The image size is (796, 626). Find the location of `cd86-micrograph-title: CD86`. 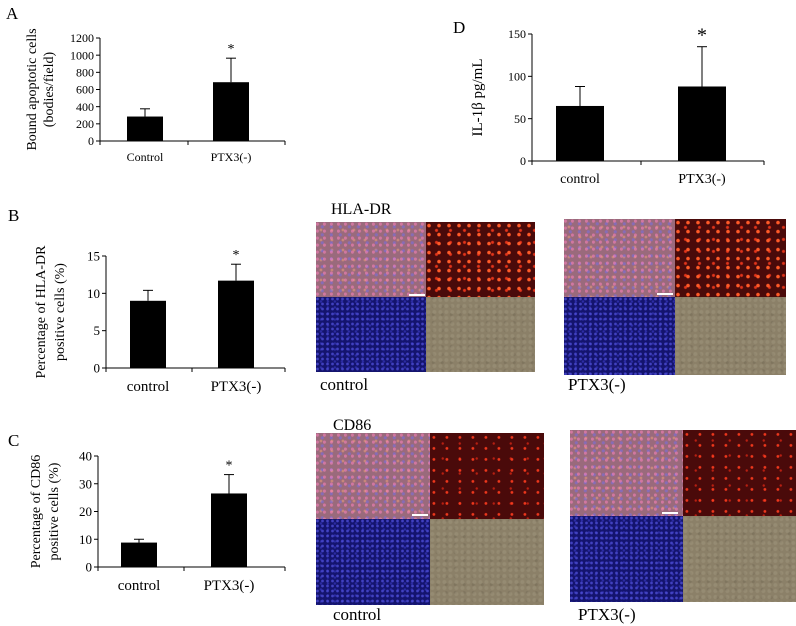

cd86-micrograph-title: CD86 is located at coordinates (352, 425).